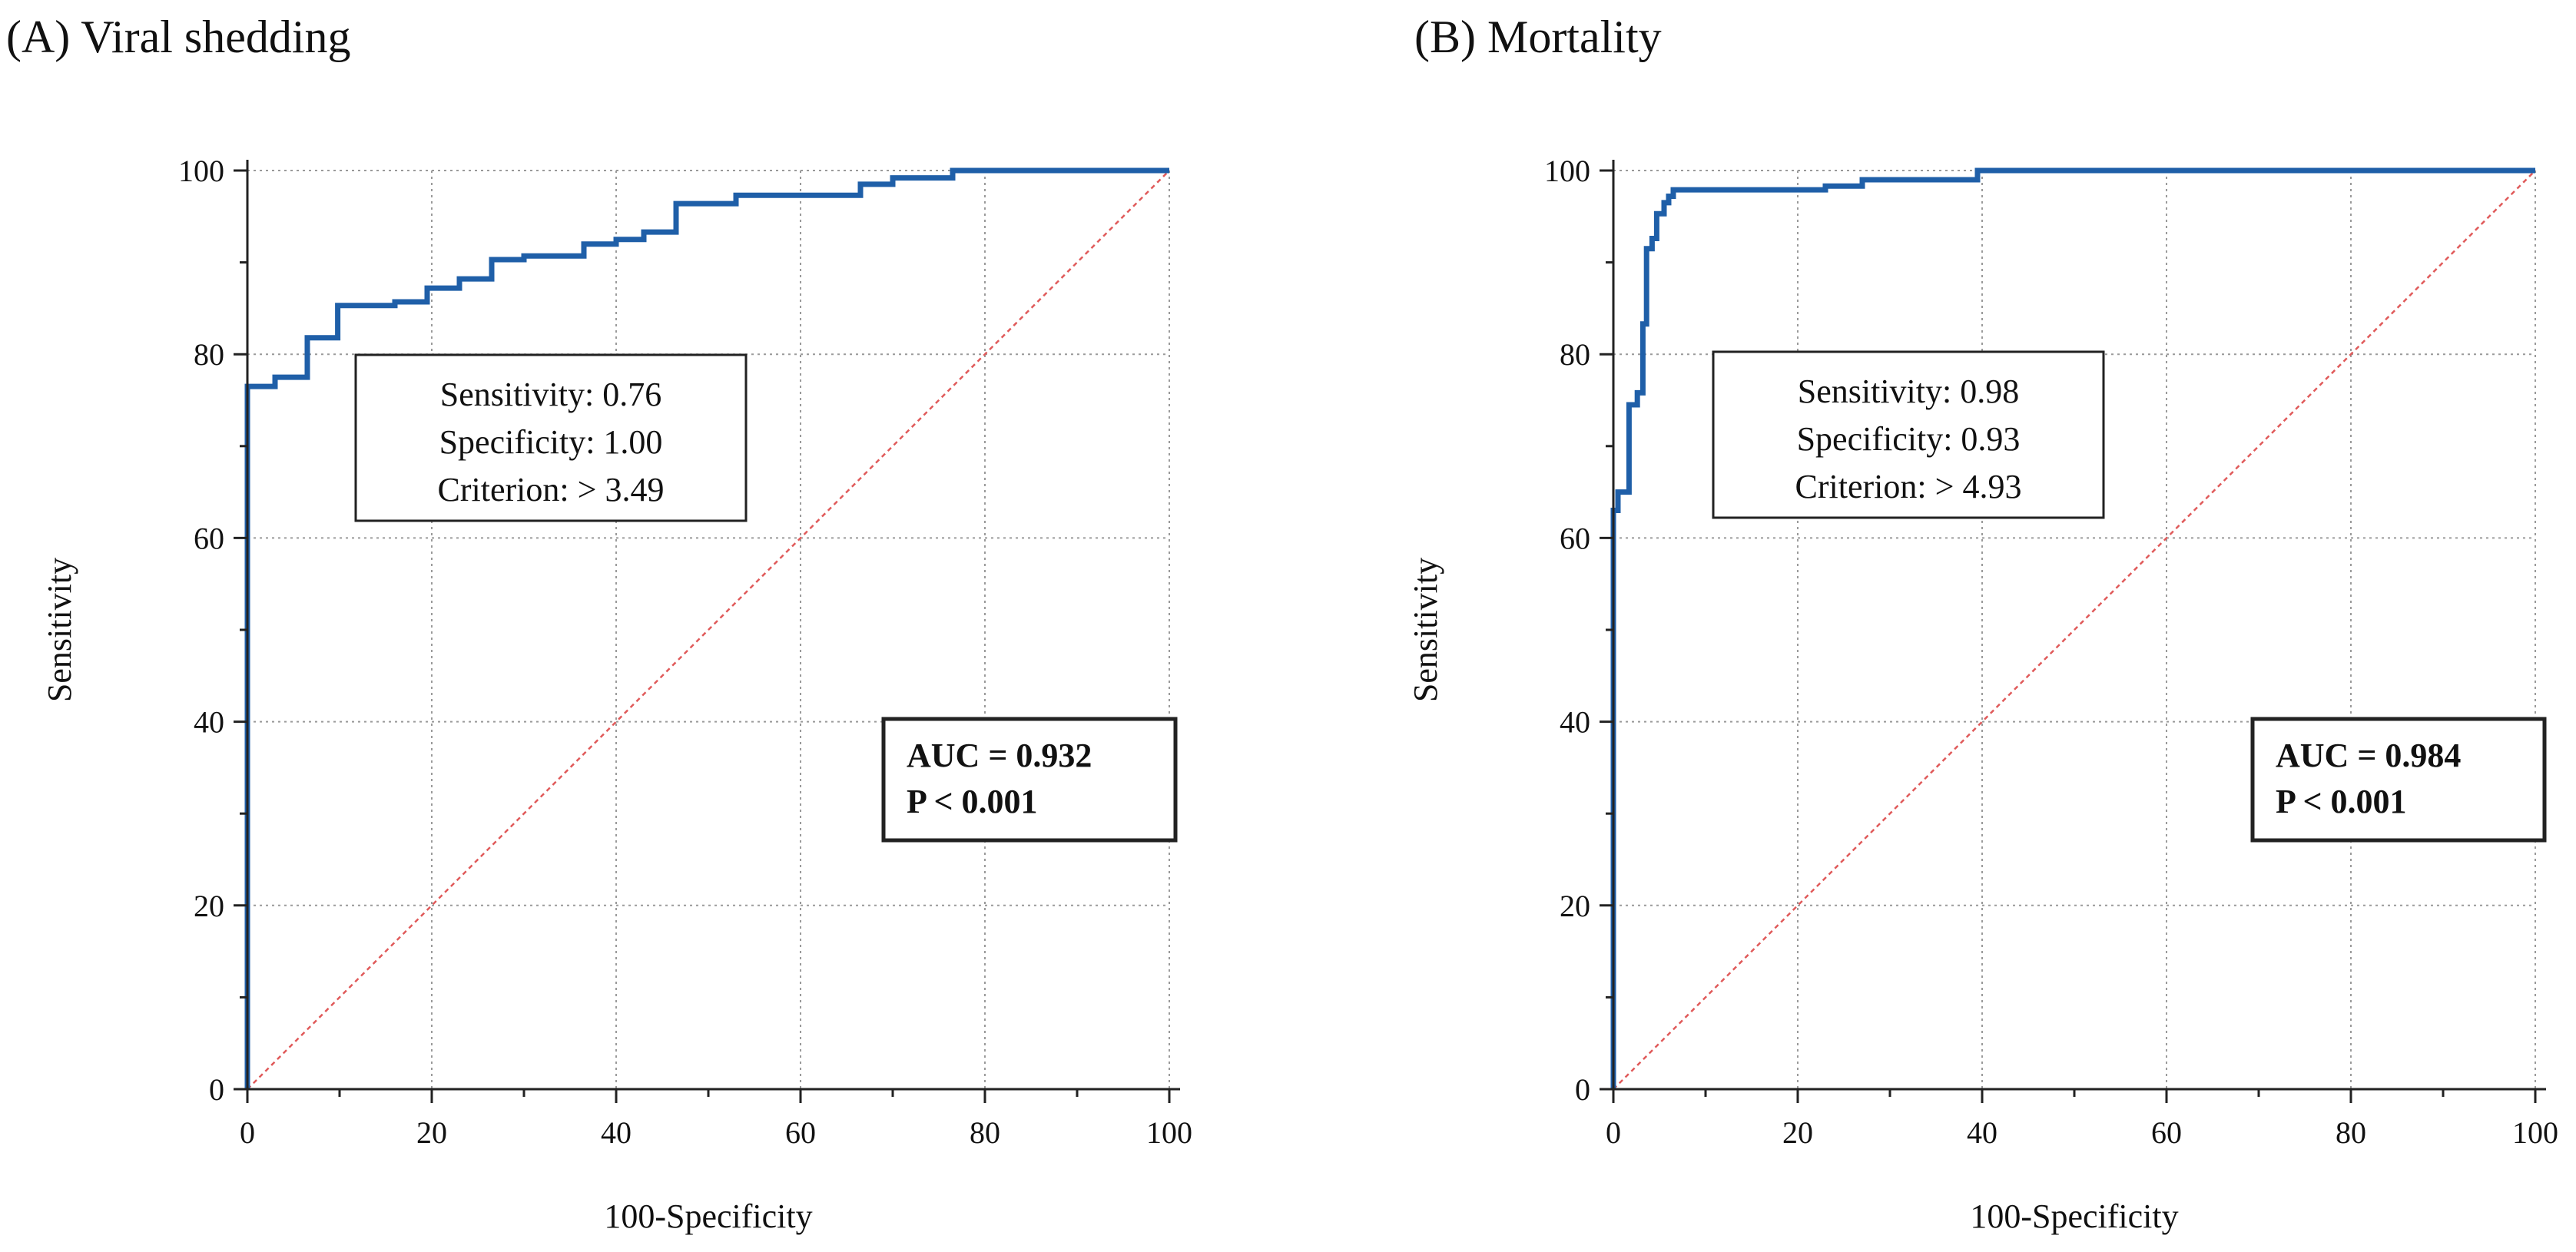 The width and height of the screenshot is (2576, 1252). What do you see at coordinates (2398, 780) in the screenshot?
I see `auc-box: AUC = 0.984 P < 0.001` at bounding box center [2398, 780].